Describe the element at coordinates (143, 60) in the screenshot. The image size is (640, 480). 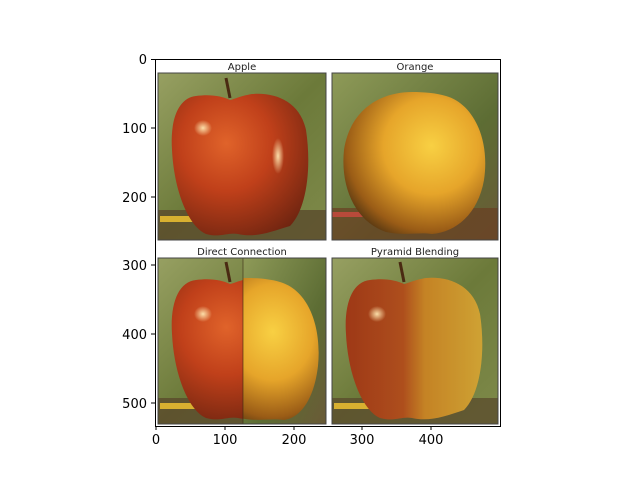
I see `y-tick-label: 0` at that location.